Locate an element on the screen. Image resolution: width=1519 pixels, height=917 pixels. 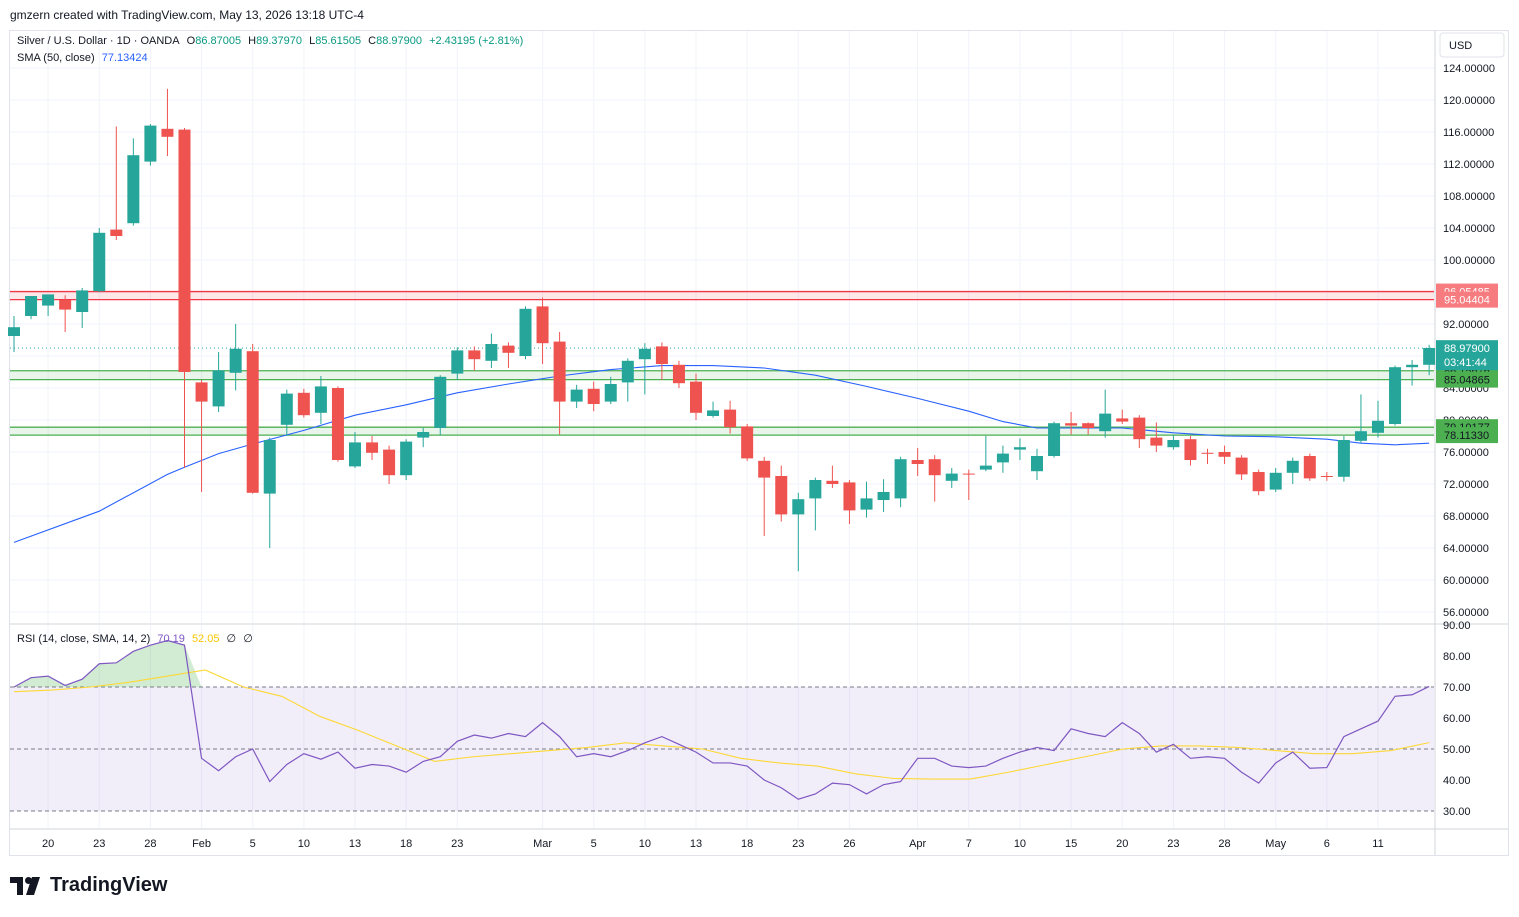
symbol-label: Silver / U.S. Dollar · 1D · OANDA is located at coordinates (98, 41).